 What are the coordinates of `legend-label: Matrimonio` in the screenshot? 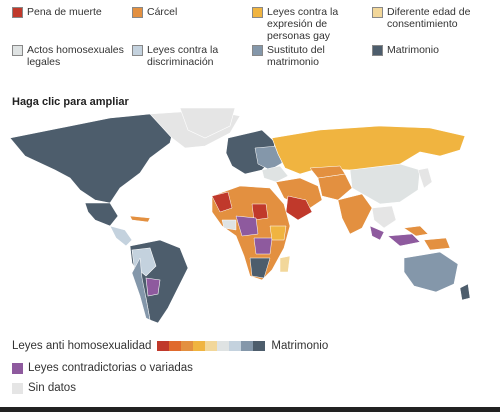 It's located at (413, 50).